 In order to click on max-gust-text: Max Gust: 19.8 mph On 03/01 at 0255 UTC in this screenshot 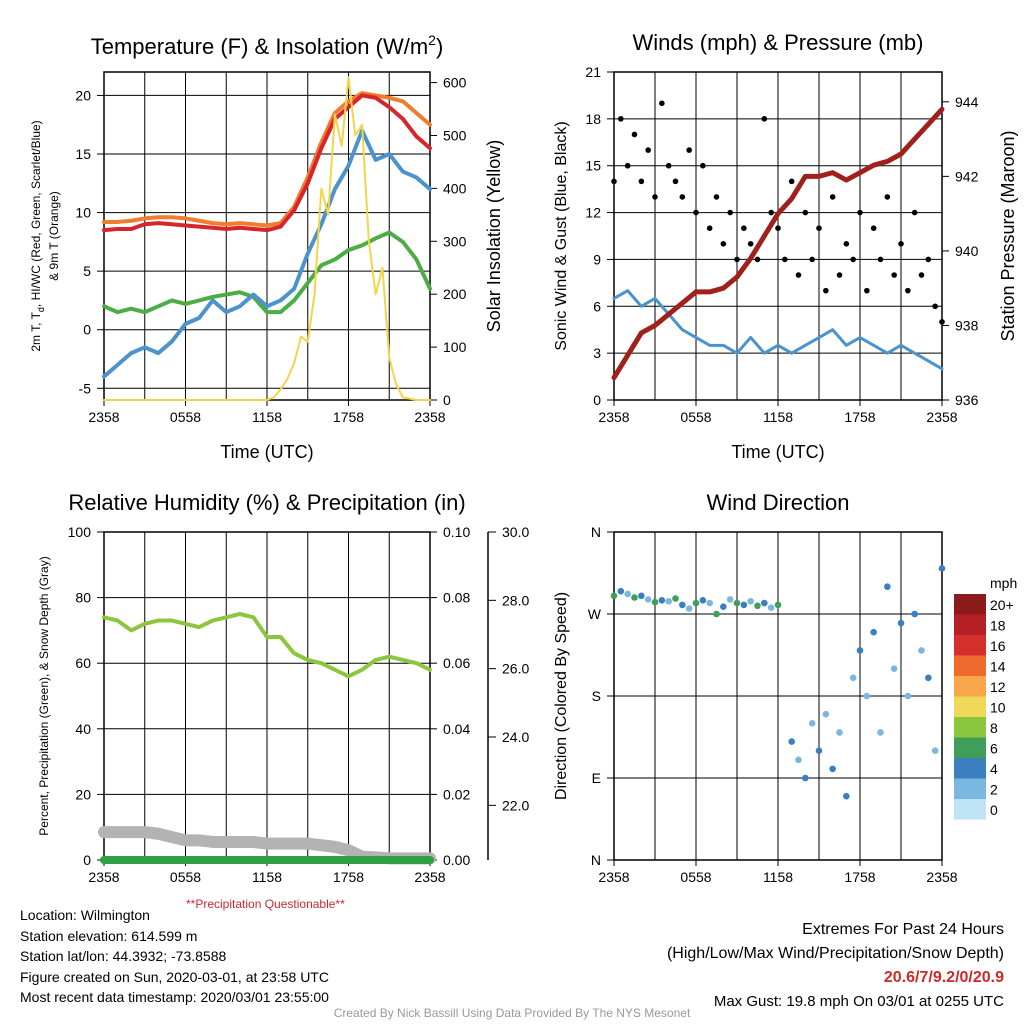, I will do `click(858, 1001)`.